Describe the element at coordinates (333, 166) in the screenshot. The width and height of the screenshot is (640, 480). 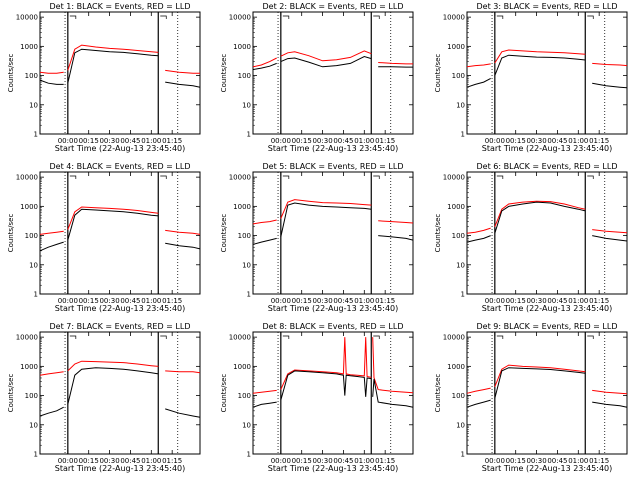
I see `panel-title: Det 5: BLACK = Events, RED = LLD` at that location.